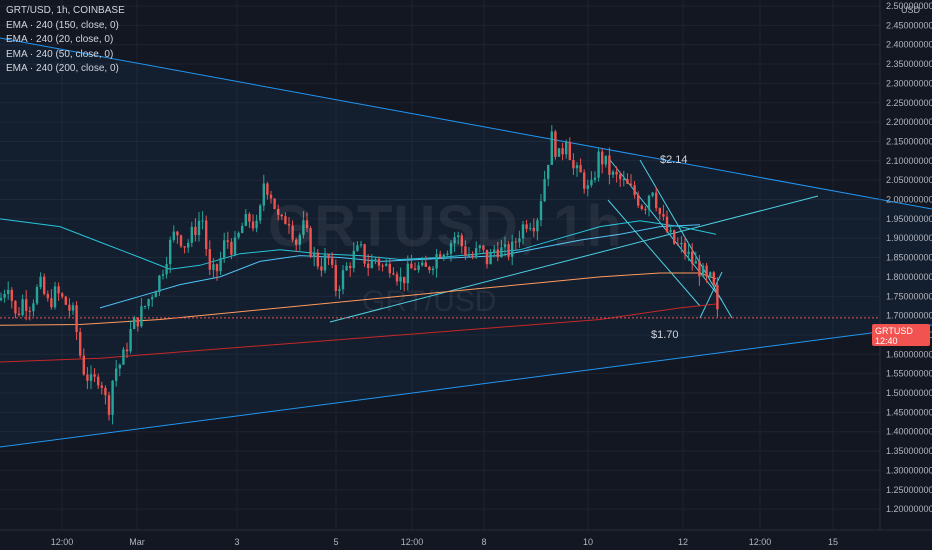  Describe the element at coordinates (65, 10) in the screenshot. I see `symbol-title: GRT/USD, 1h, COINBASE` at that location.